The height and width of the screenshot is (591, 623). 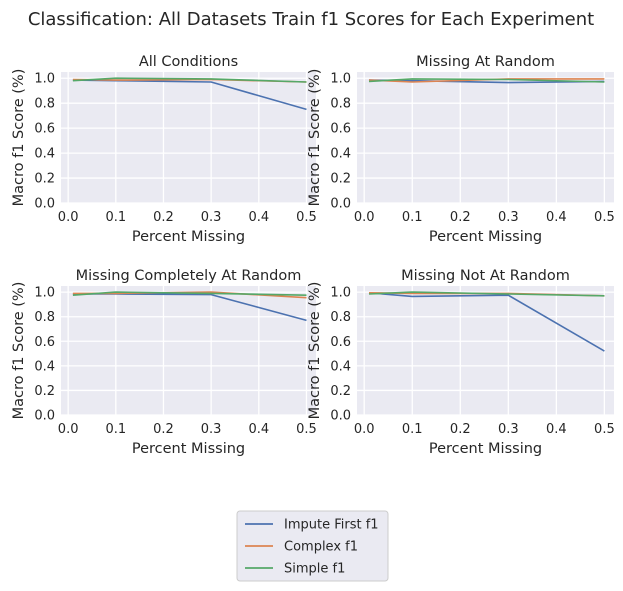 I want to click on legend: Impute First f1 Complex f1 Simple f1, so click(x=312, y=546).